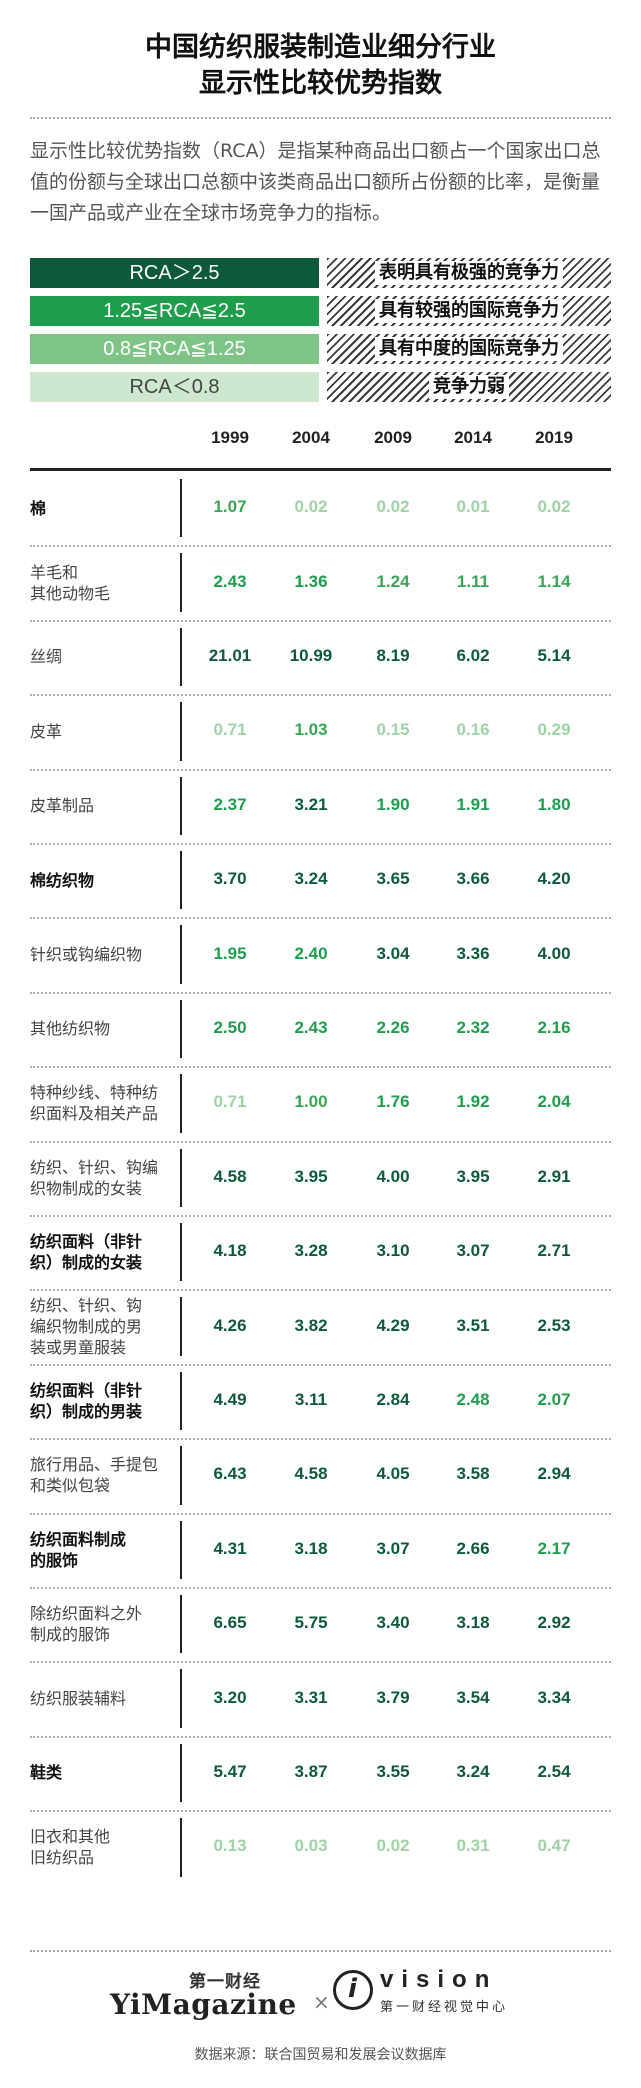 The height and width of the screenshot is (2088, 641). What do you see at coordinates (473, 437) in the screenshot?
I see `column-header-year: 2014` at bounding box center [473, 437].